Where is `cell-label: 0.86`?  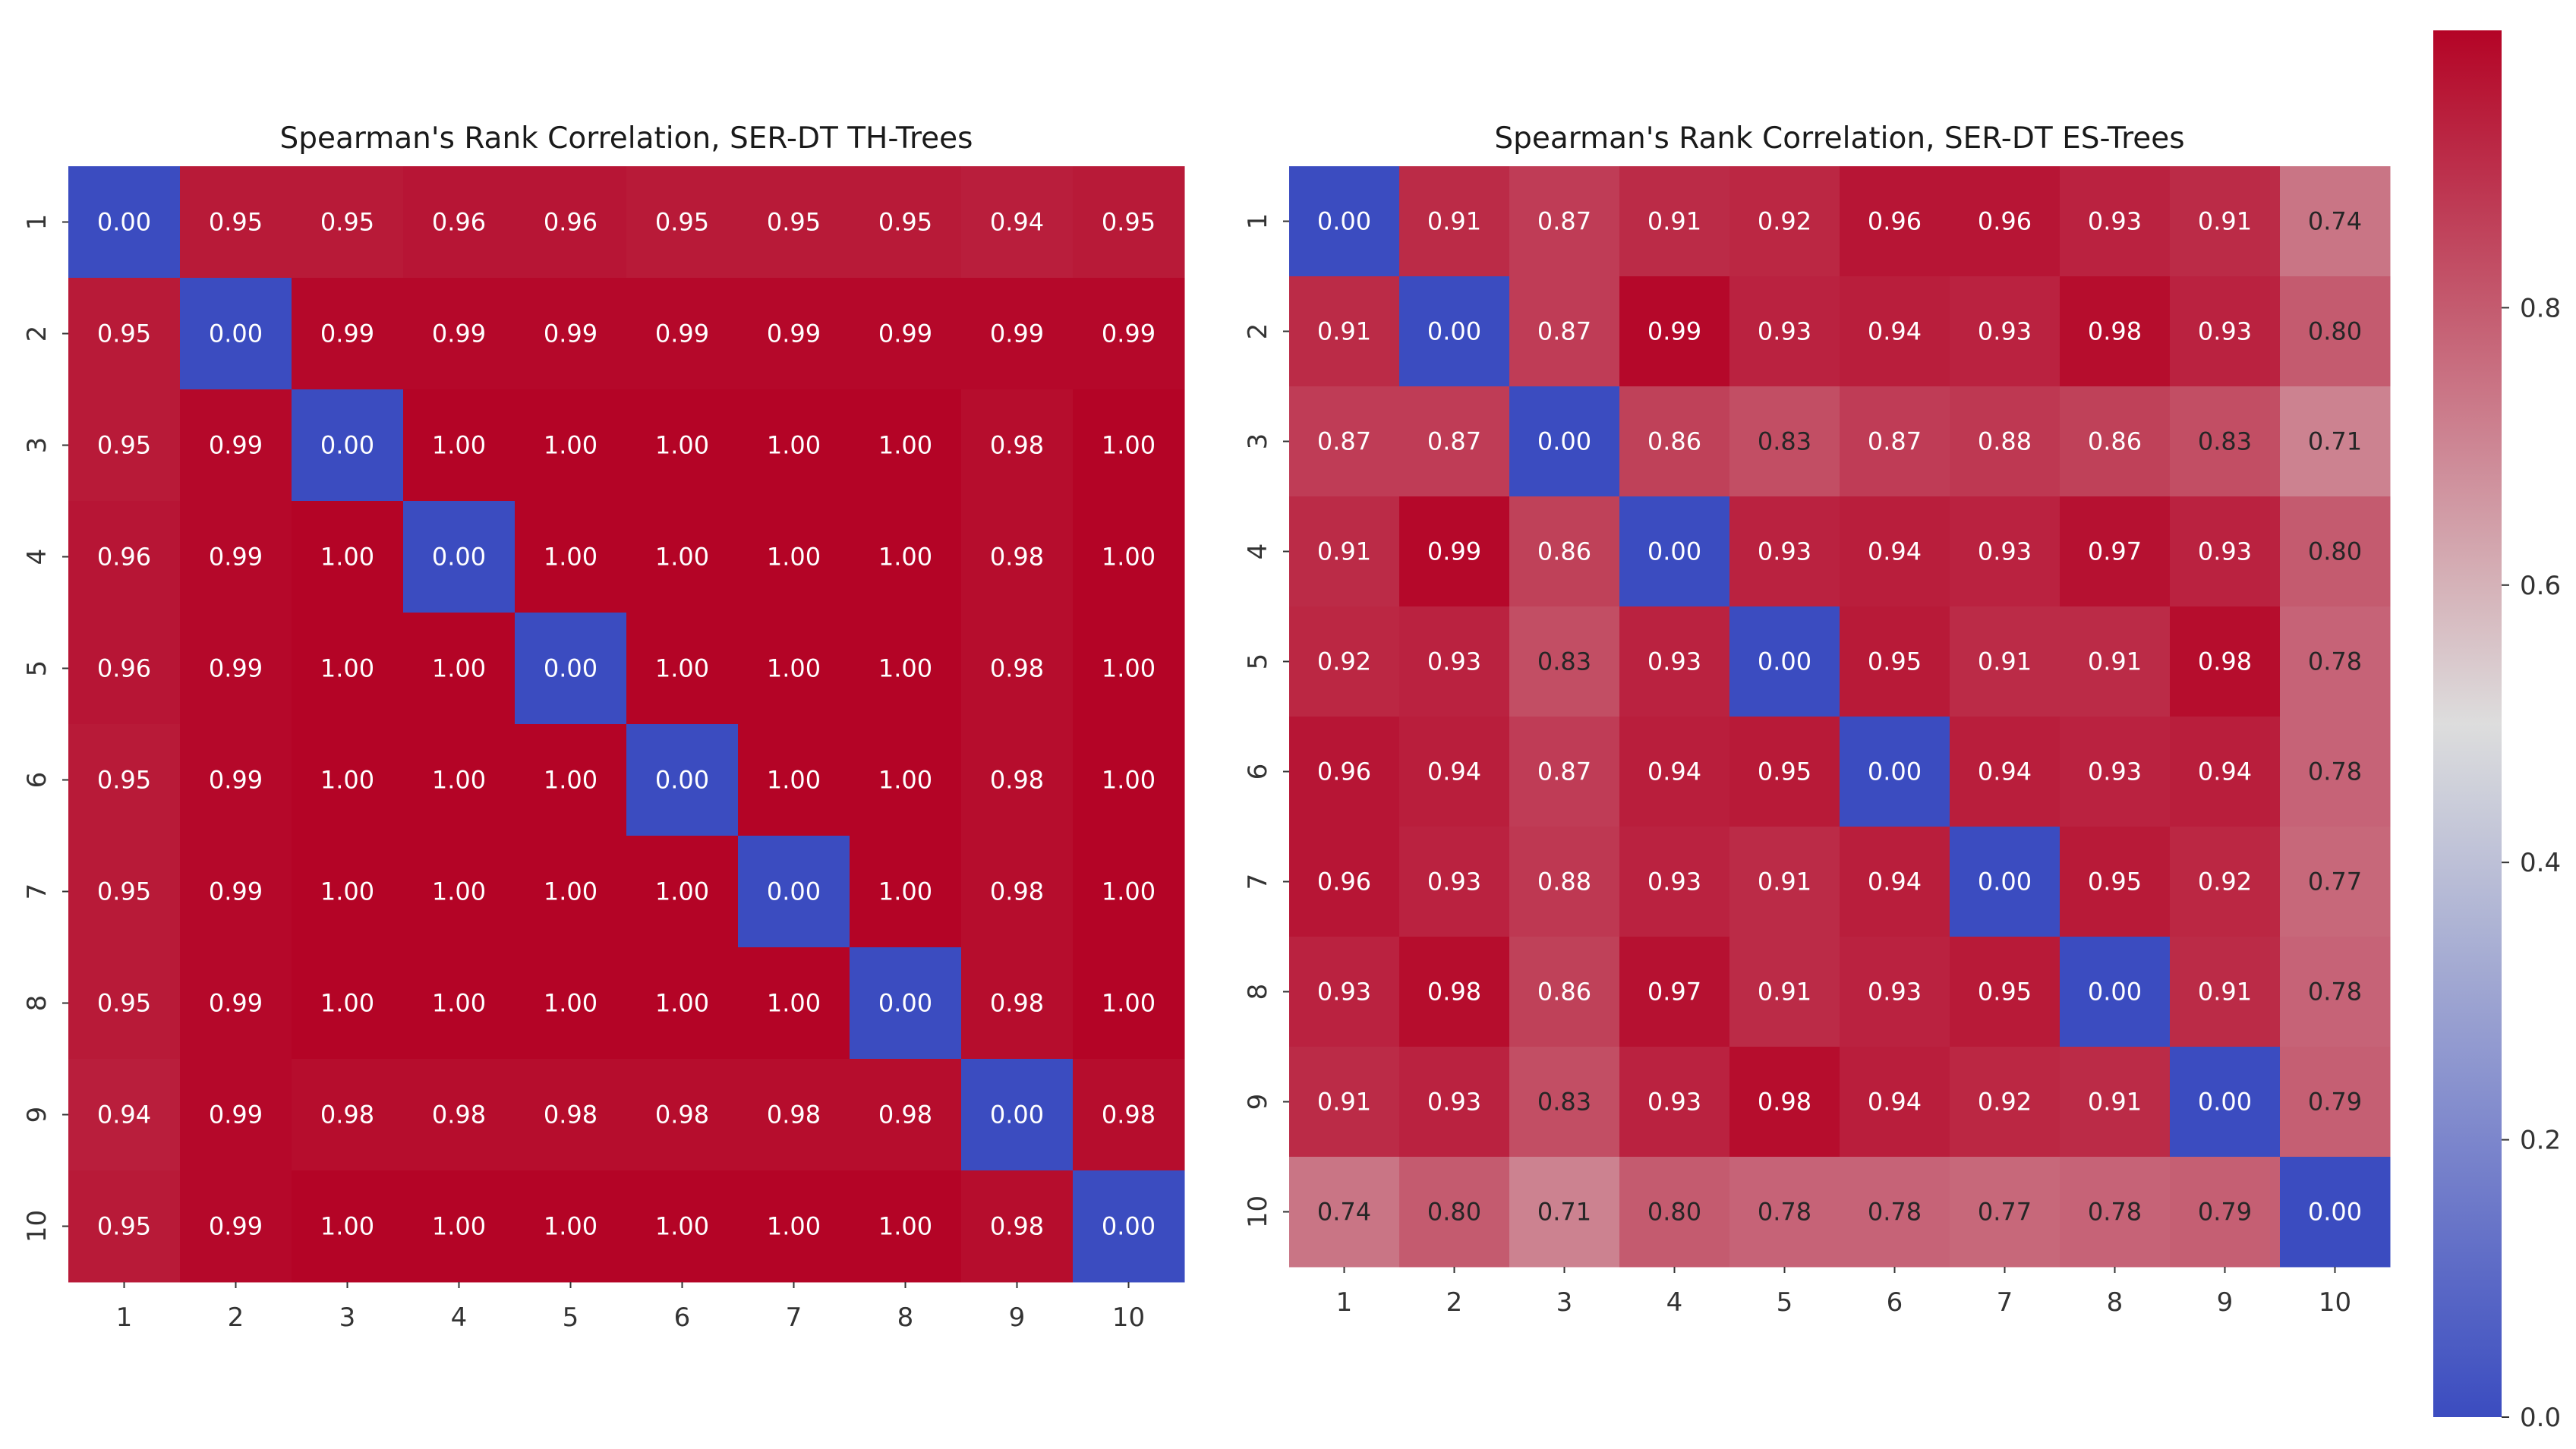 cell-label: 0.86 is located at coordinates (1674, 441).